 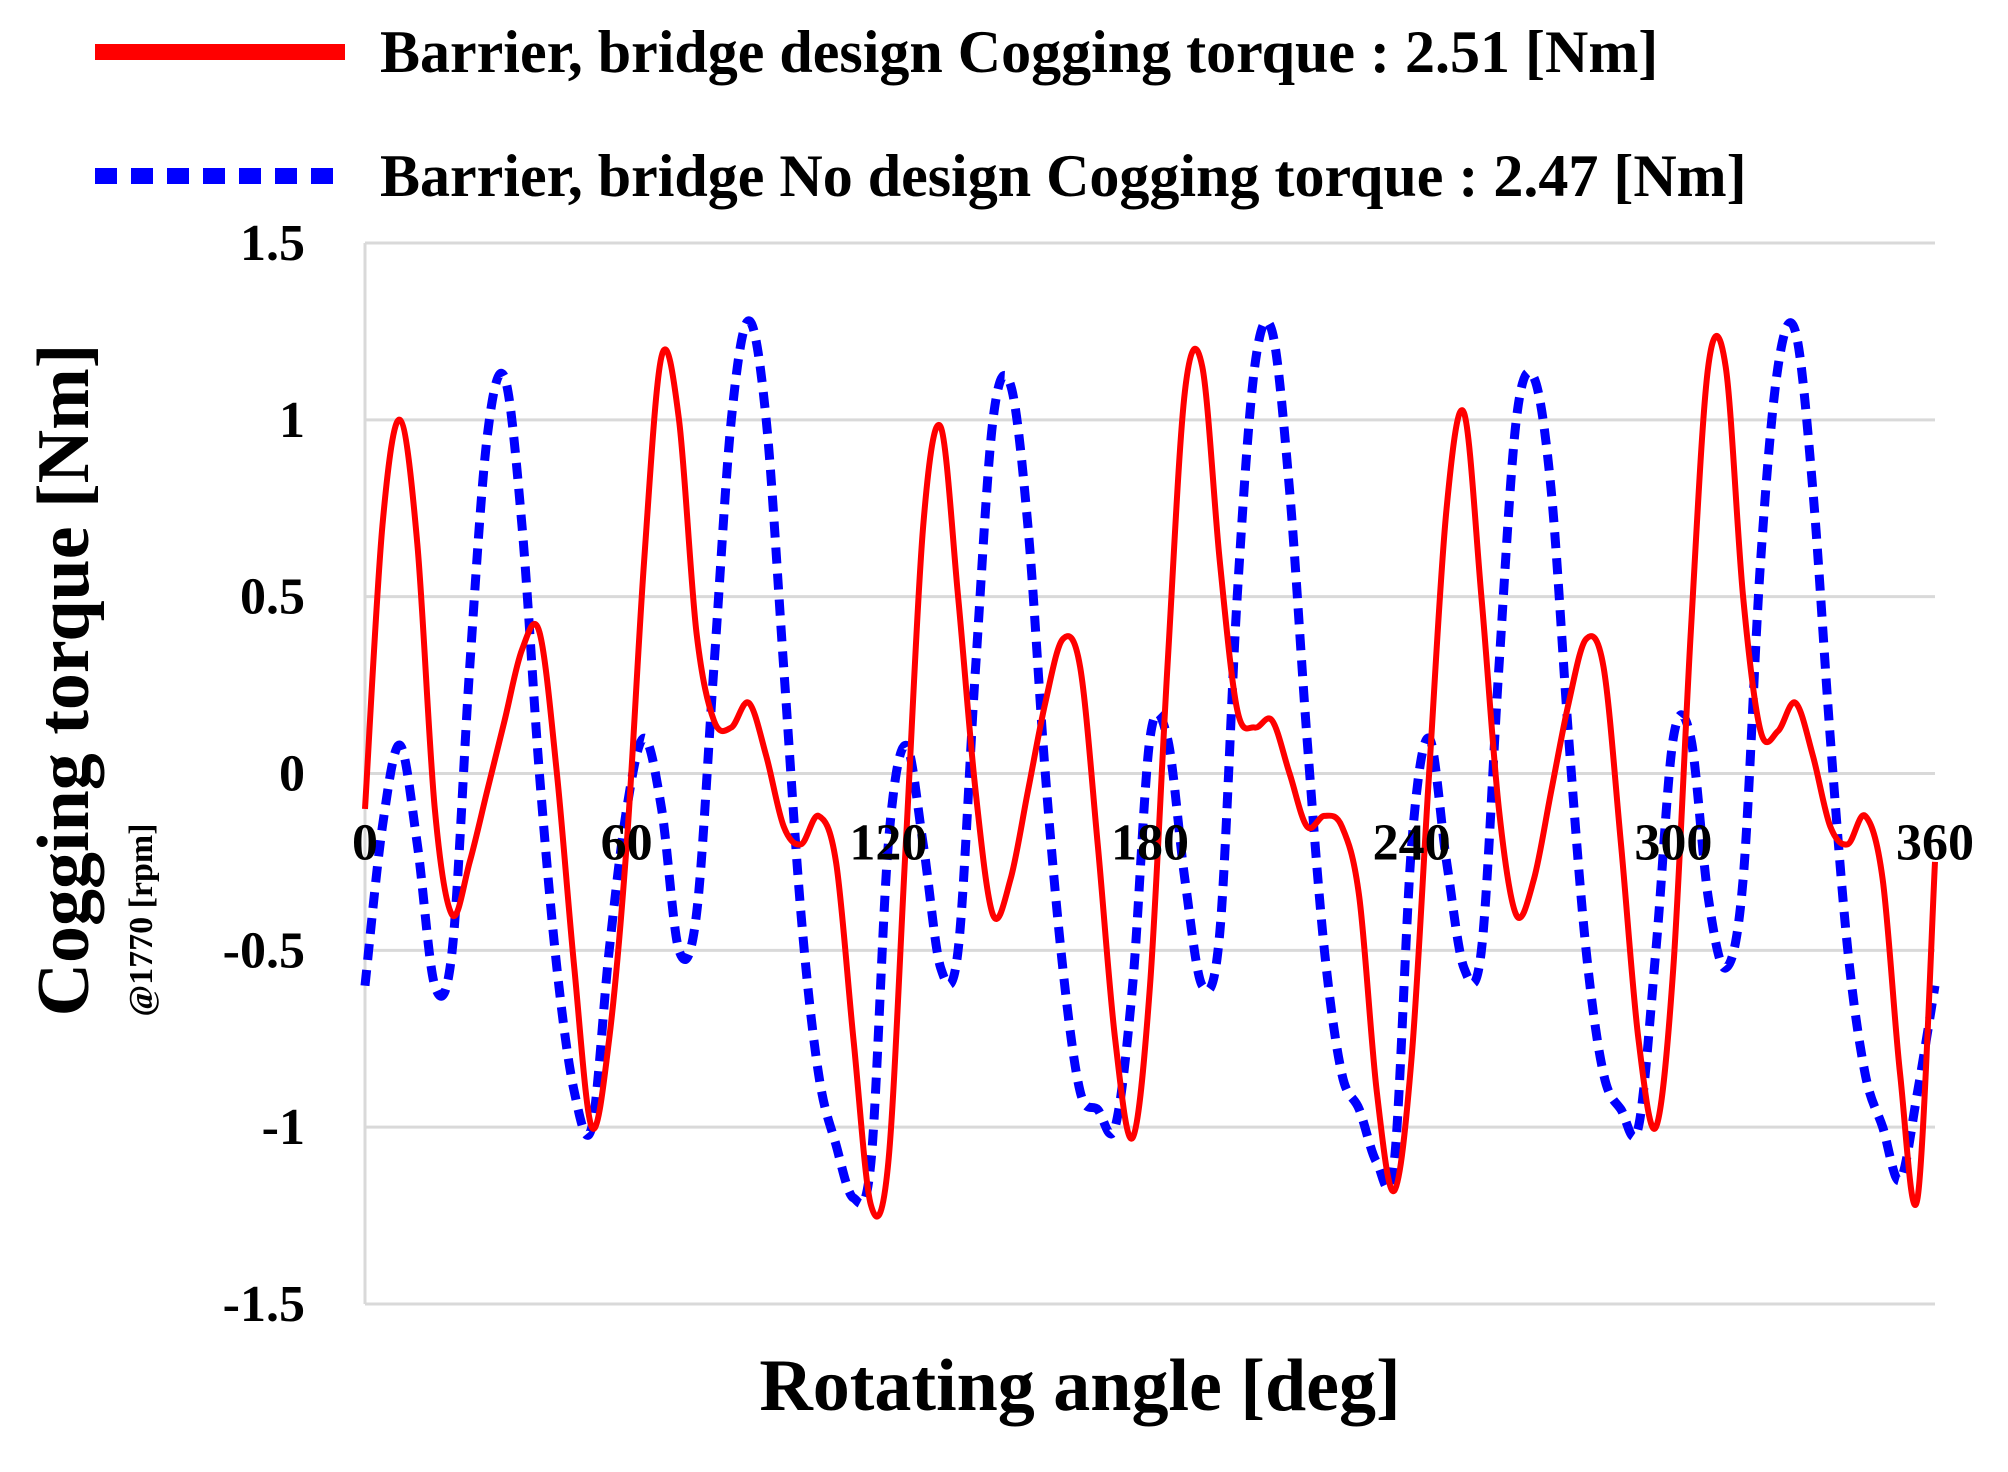 What do you see at coordinates (1079, 1386) in the screenshot?
I see `x-axis-title: Rotating angle [deg]` at bounding box center [1079, 1386].